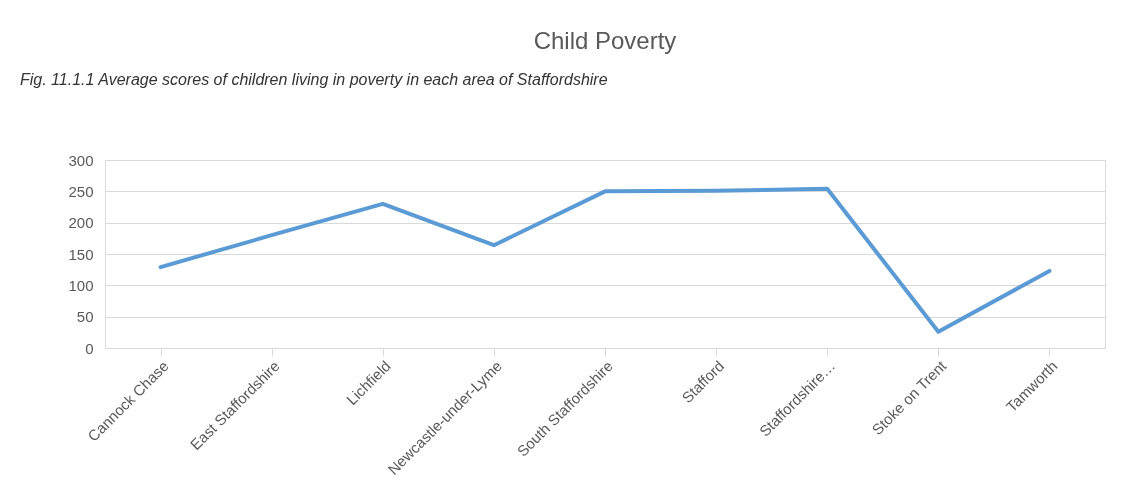 The image size is (1143, 502). Describe the element at coordinates (81, 254) in the screenshot. I see `y-tick-label: 150` at that location.